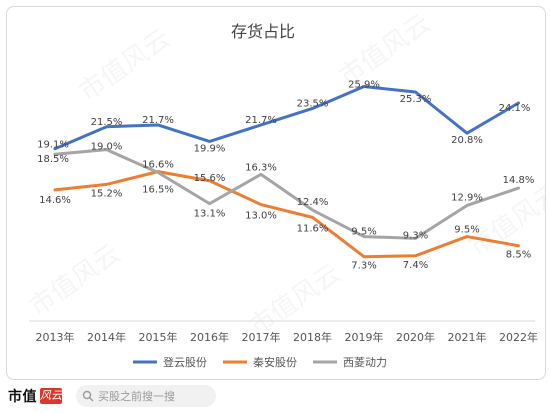  I want to click on data-label: 16.6%, so click(158, 165).